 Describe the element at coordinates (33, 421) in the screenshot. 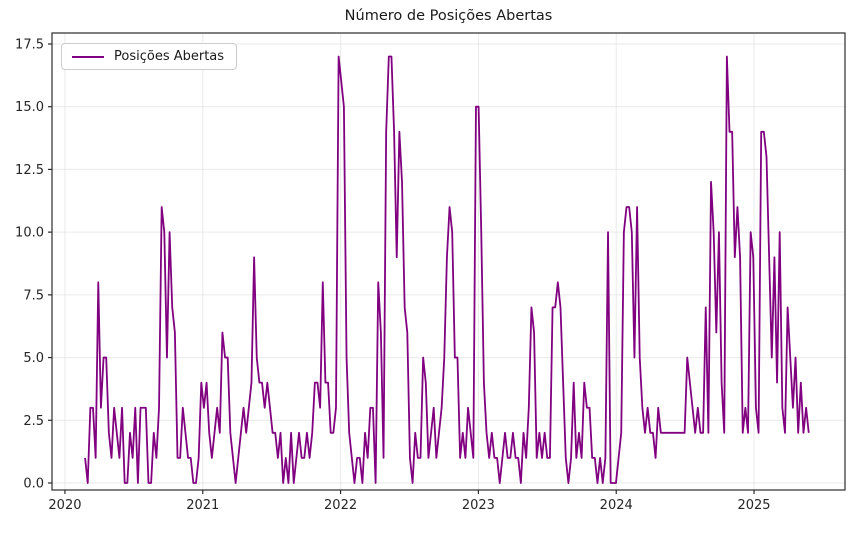

I see `y-tick-label: 2.5` at that location.